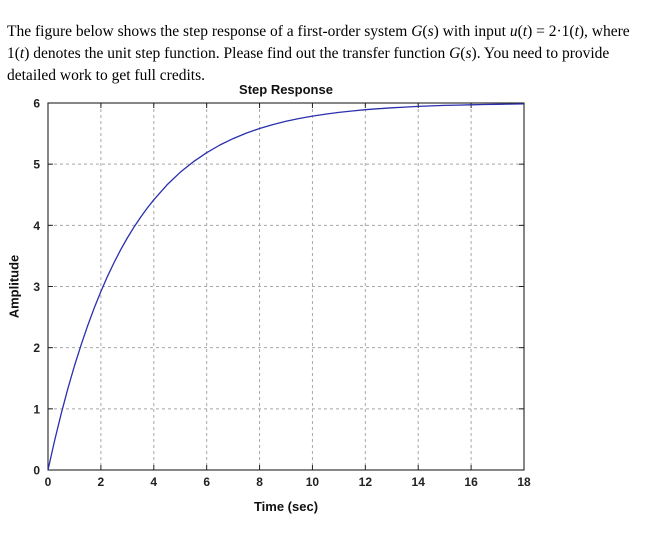 Image resolution: width=651 pixels, height=540 pixels. Describe the element at coordinates (419, 482) in the screenshot. I see `x-tick-label: 14` at that location.